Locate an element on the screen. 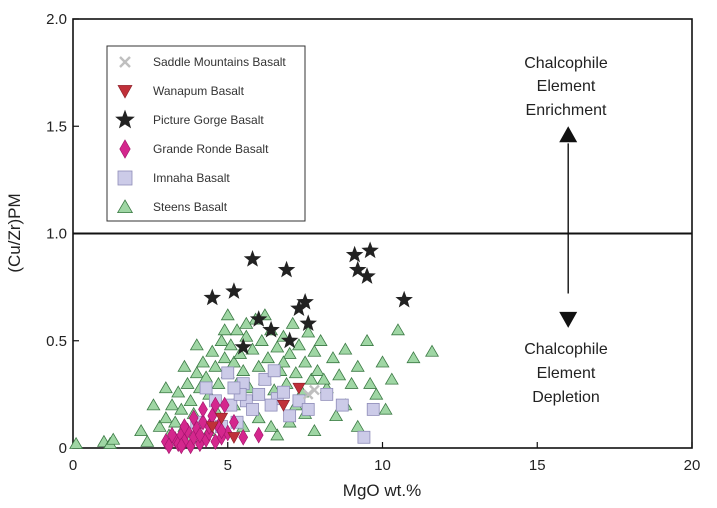 Image resolution: width=717 pixels, height=508 pixels. y-tick-label: 0 is located at coordinates (63, 448).